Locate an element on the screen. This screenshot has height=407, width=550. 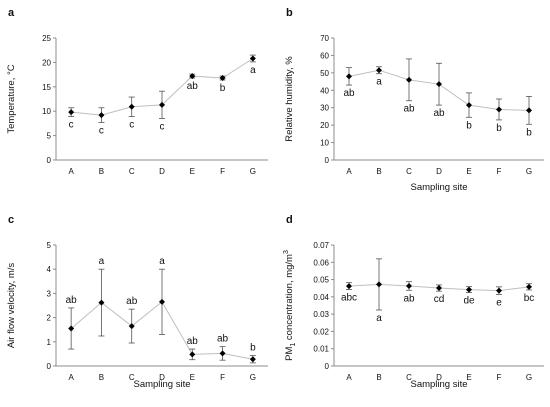
y-tick-label: 15 is located at coordinates (46, 87).